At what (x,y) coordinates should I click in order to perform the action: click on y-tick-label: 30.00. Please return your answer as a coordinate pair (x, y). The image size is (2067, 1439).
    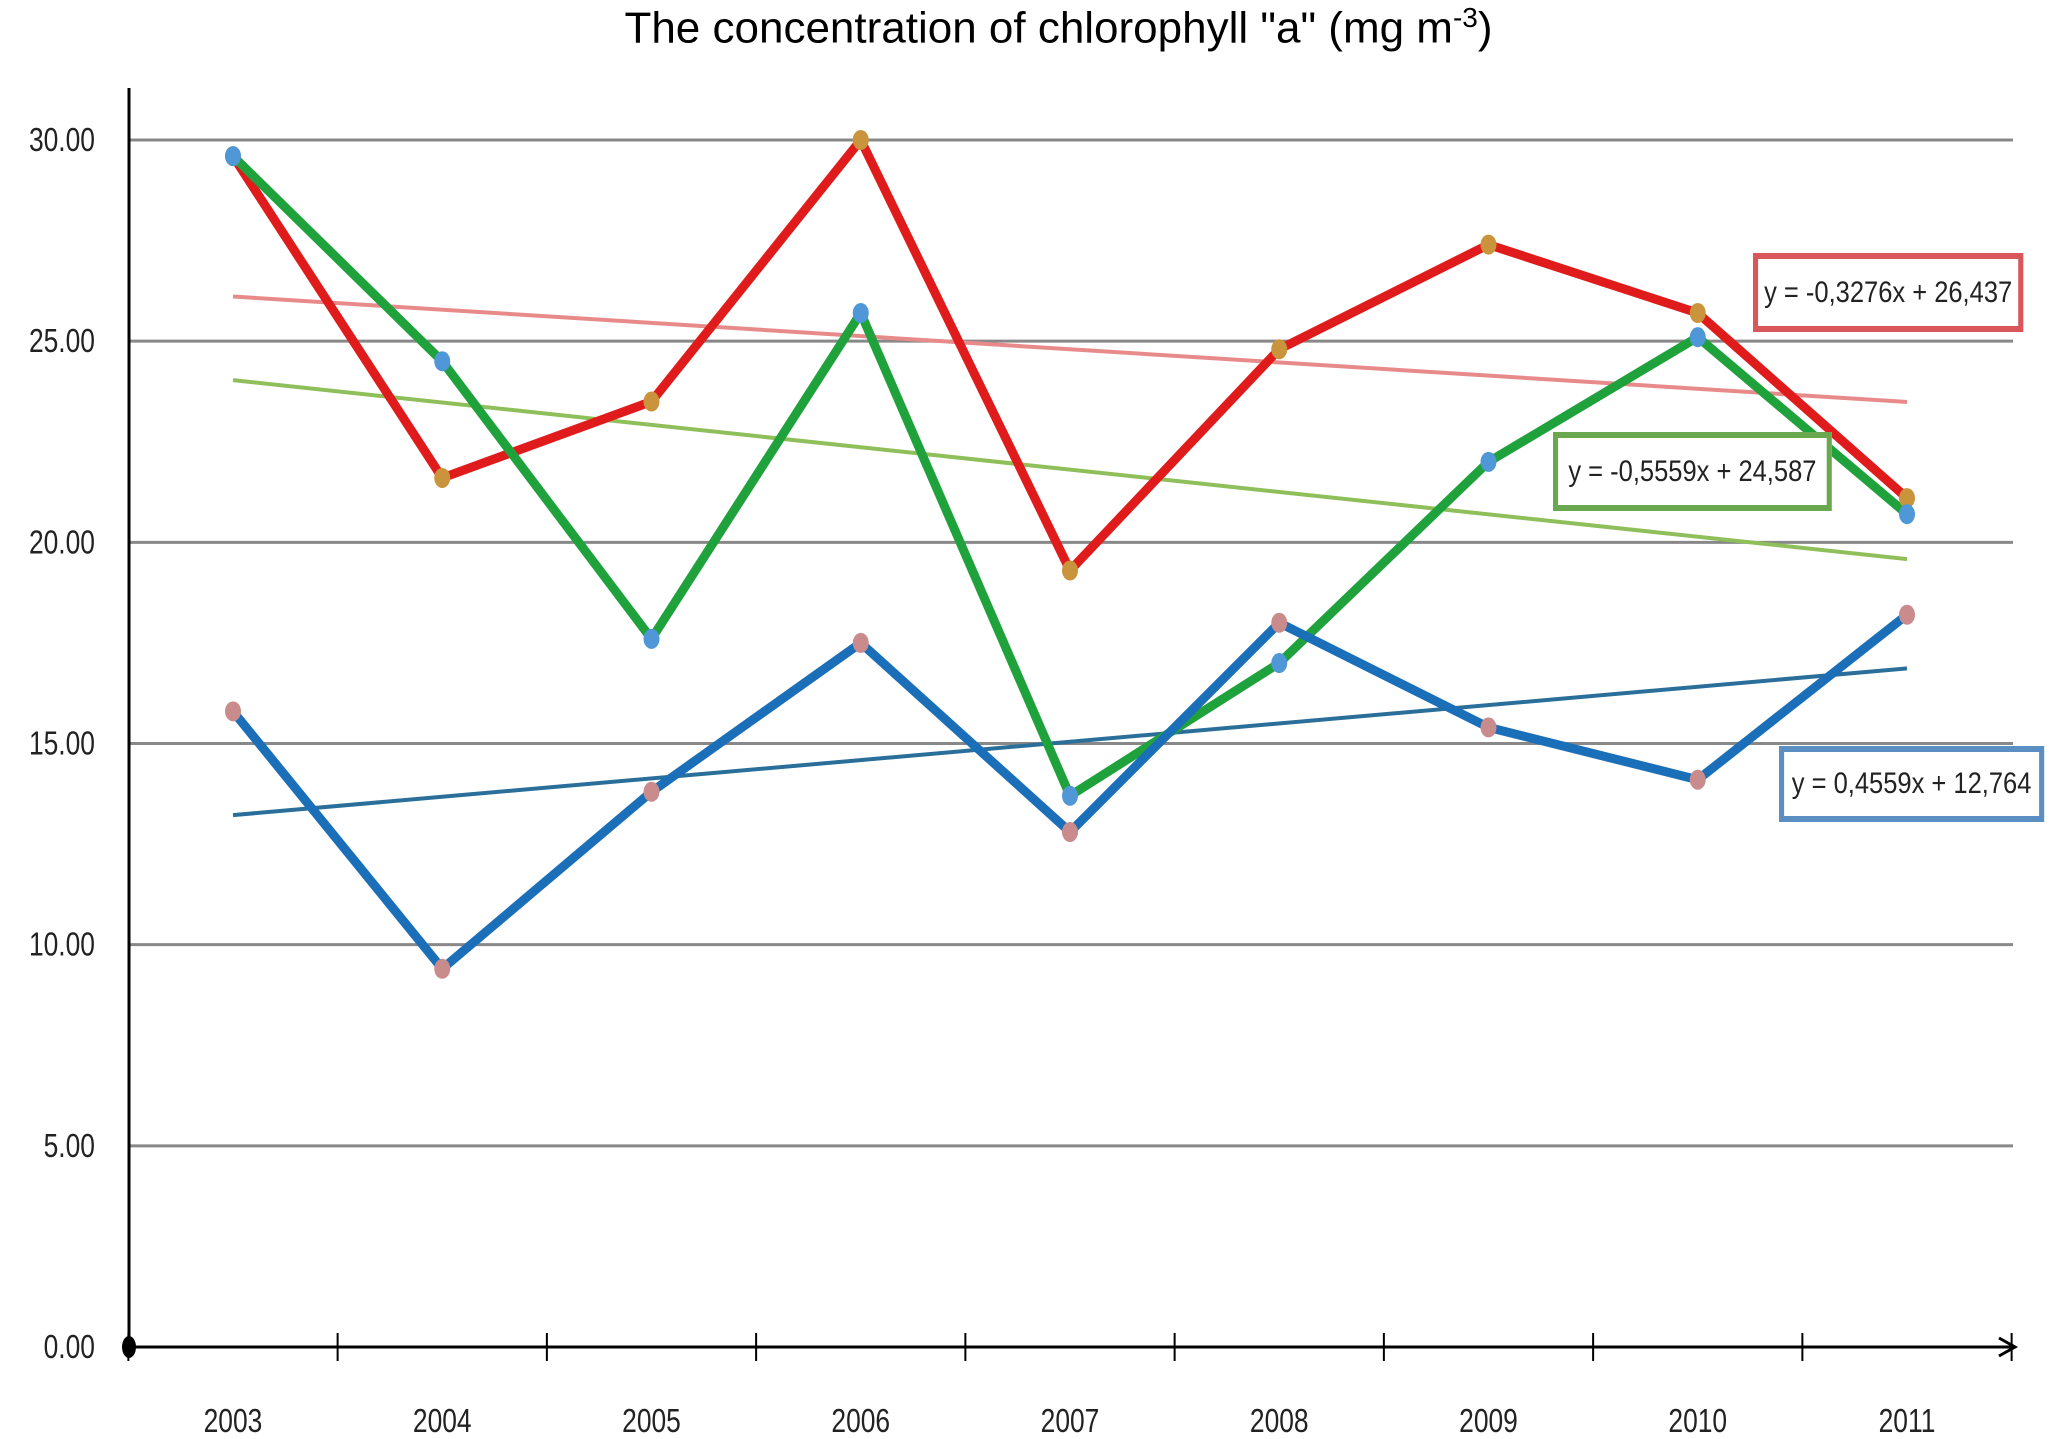
    Looking at the image, I should click on (62, 140).